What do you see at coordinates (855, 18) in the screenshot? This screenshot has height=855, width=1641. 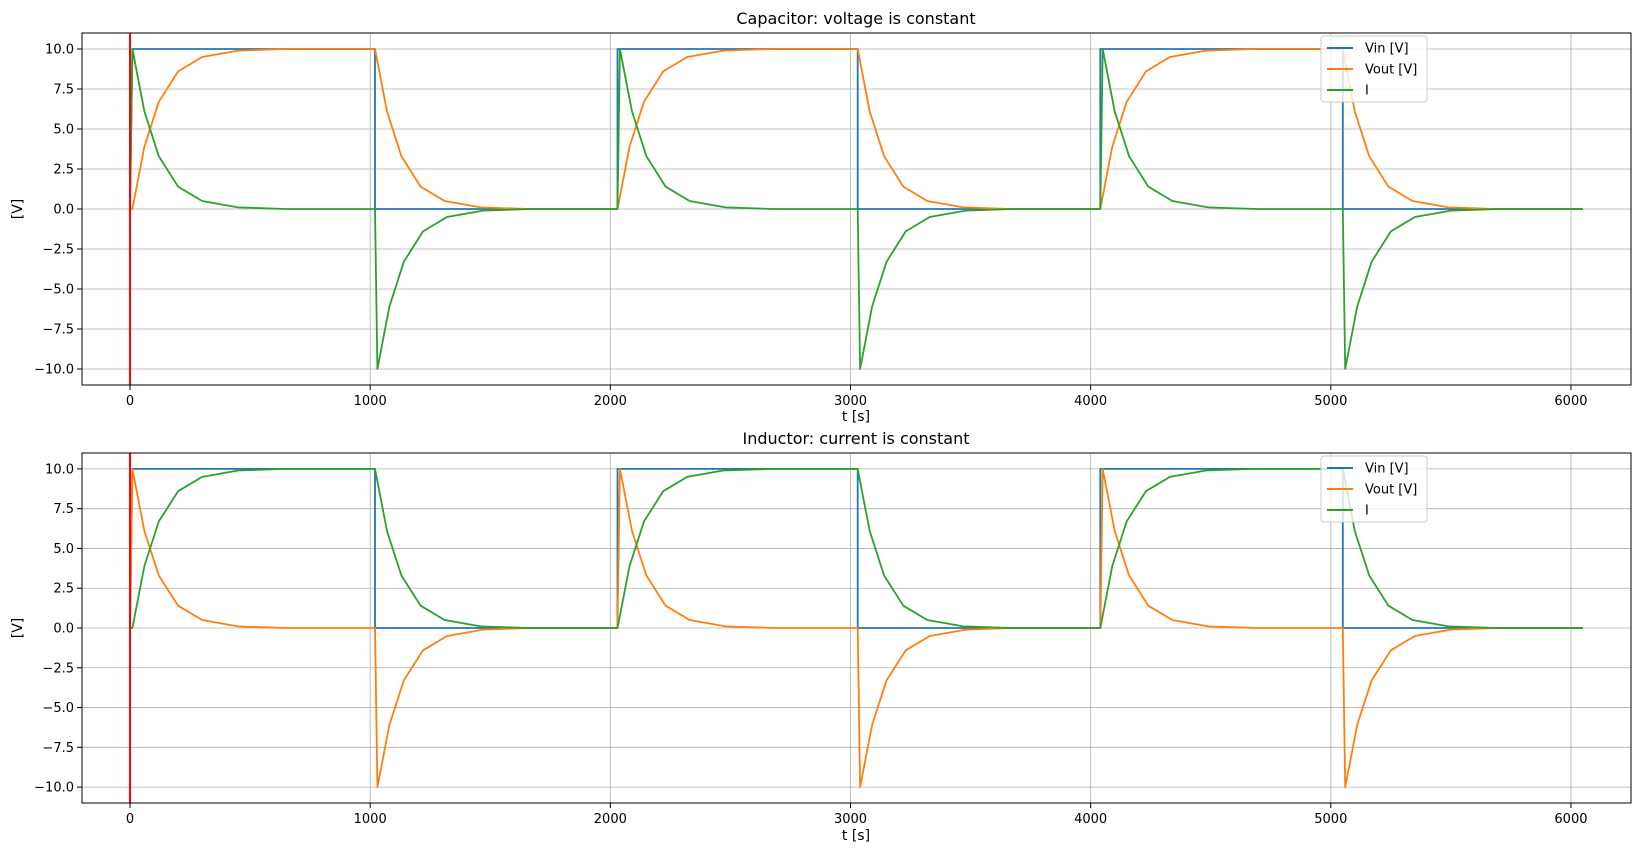 I see `chart-title: Capacitor: voltage is constant` at bounding box center [855, 18].